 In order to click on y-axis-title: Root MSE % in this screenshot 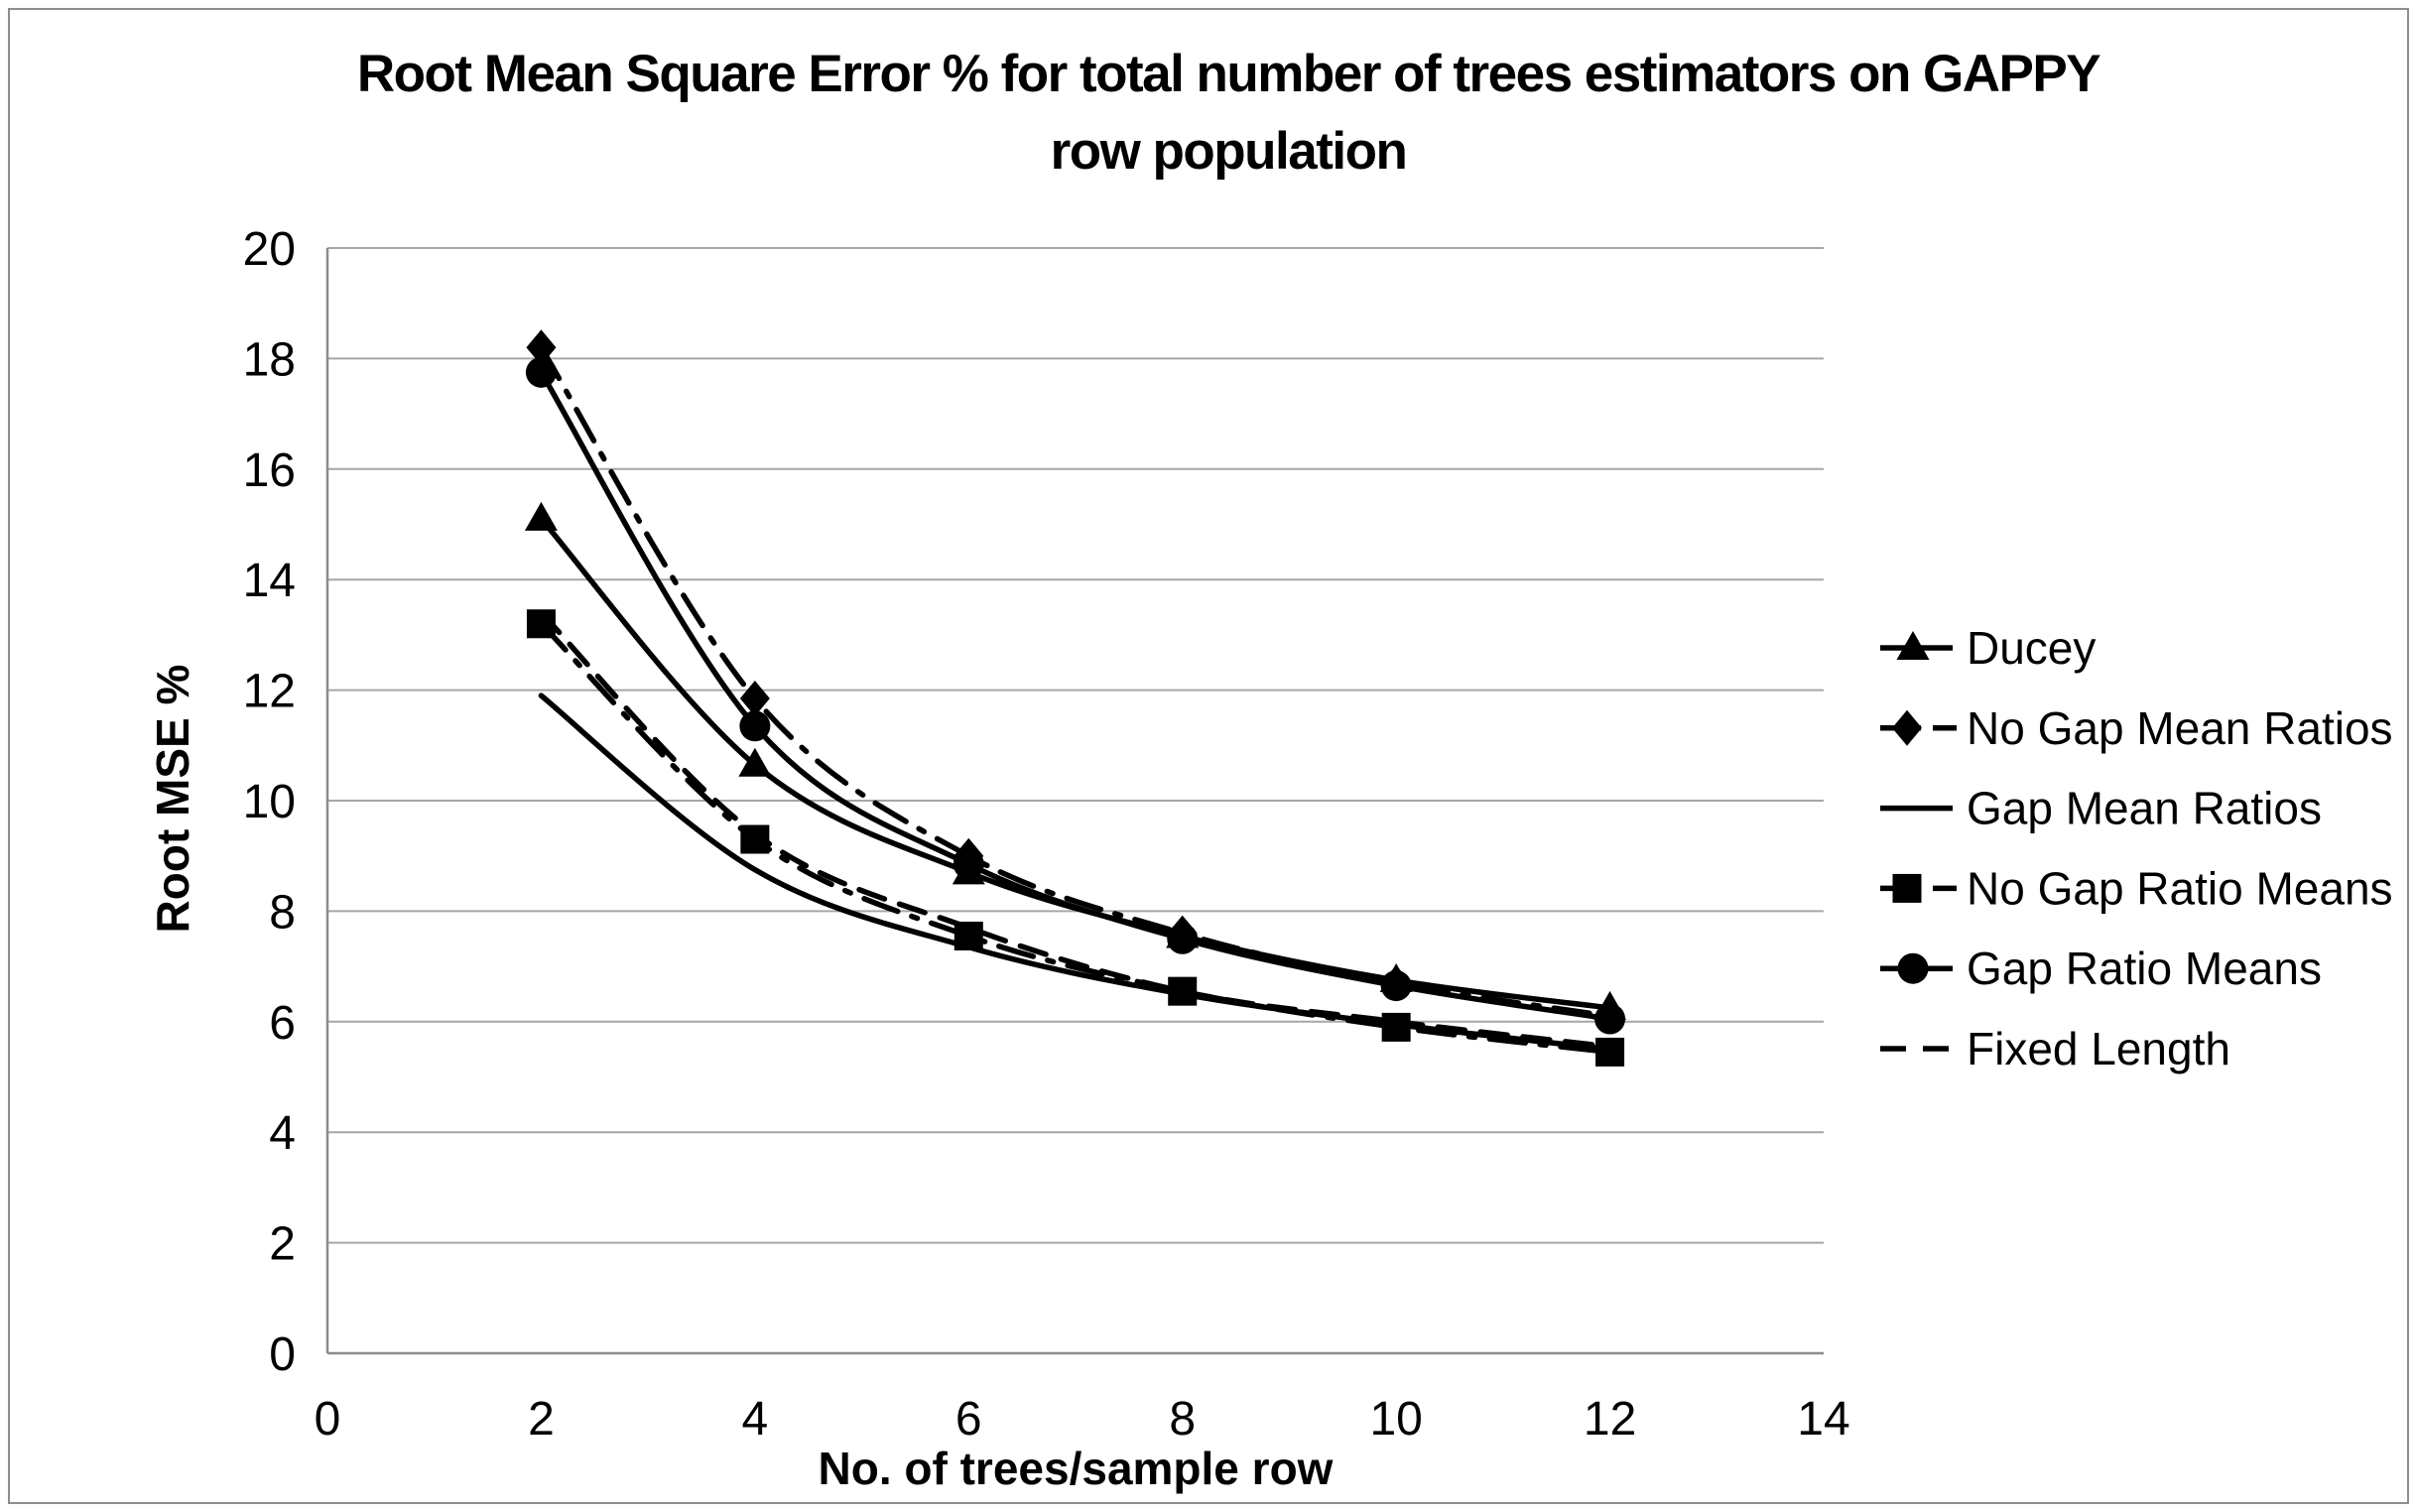, I will do `click(172, 799)`.